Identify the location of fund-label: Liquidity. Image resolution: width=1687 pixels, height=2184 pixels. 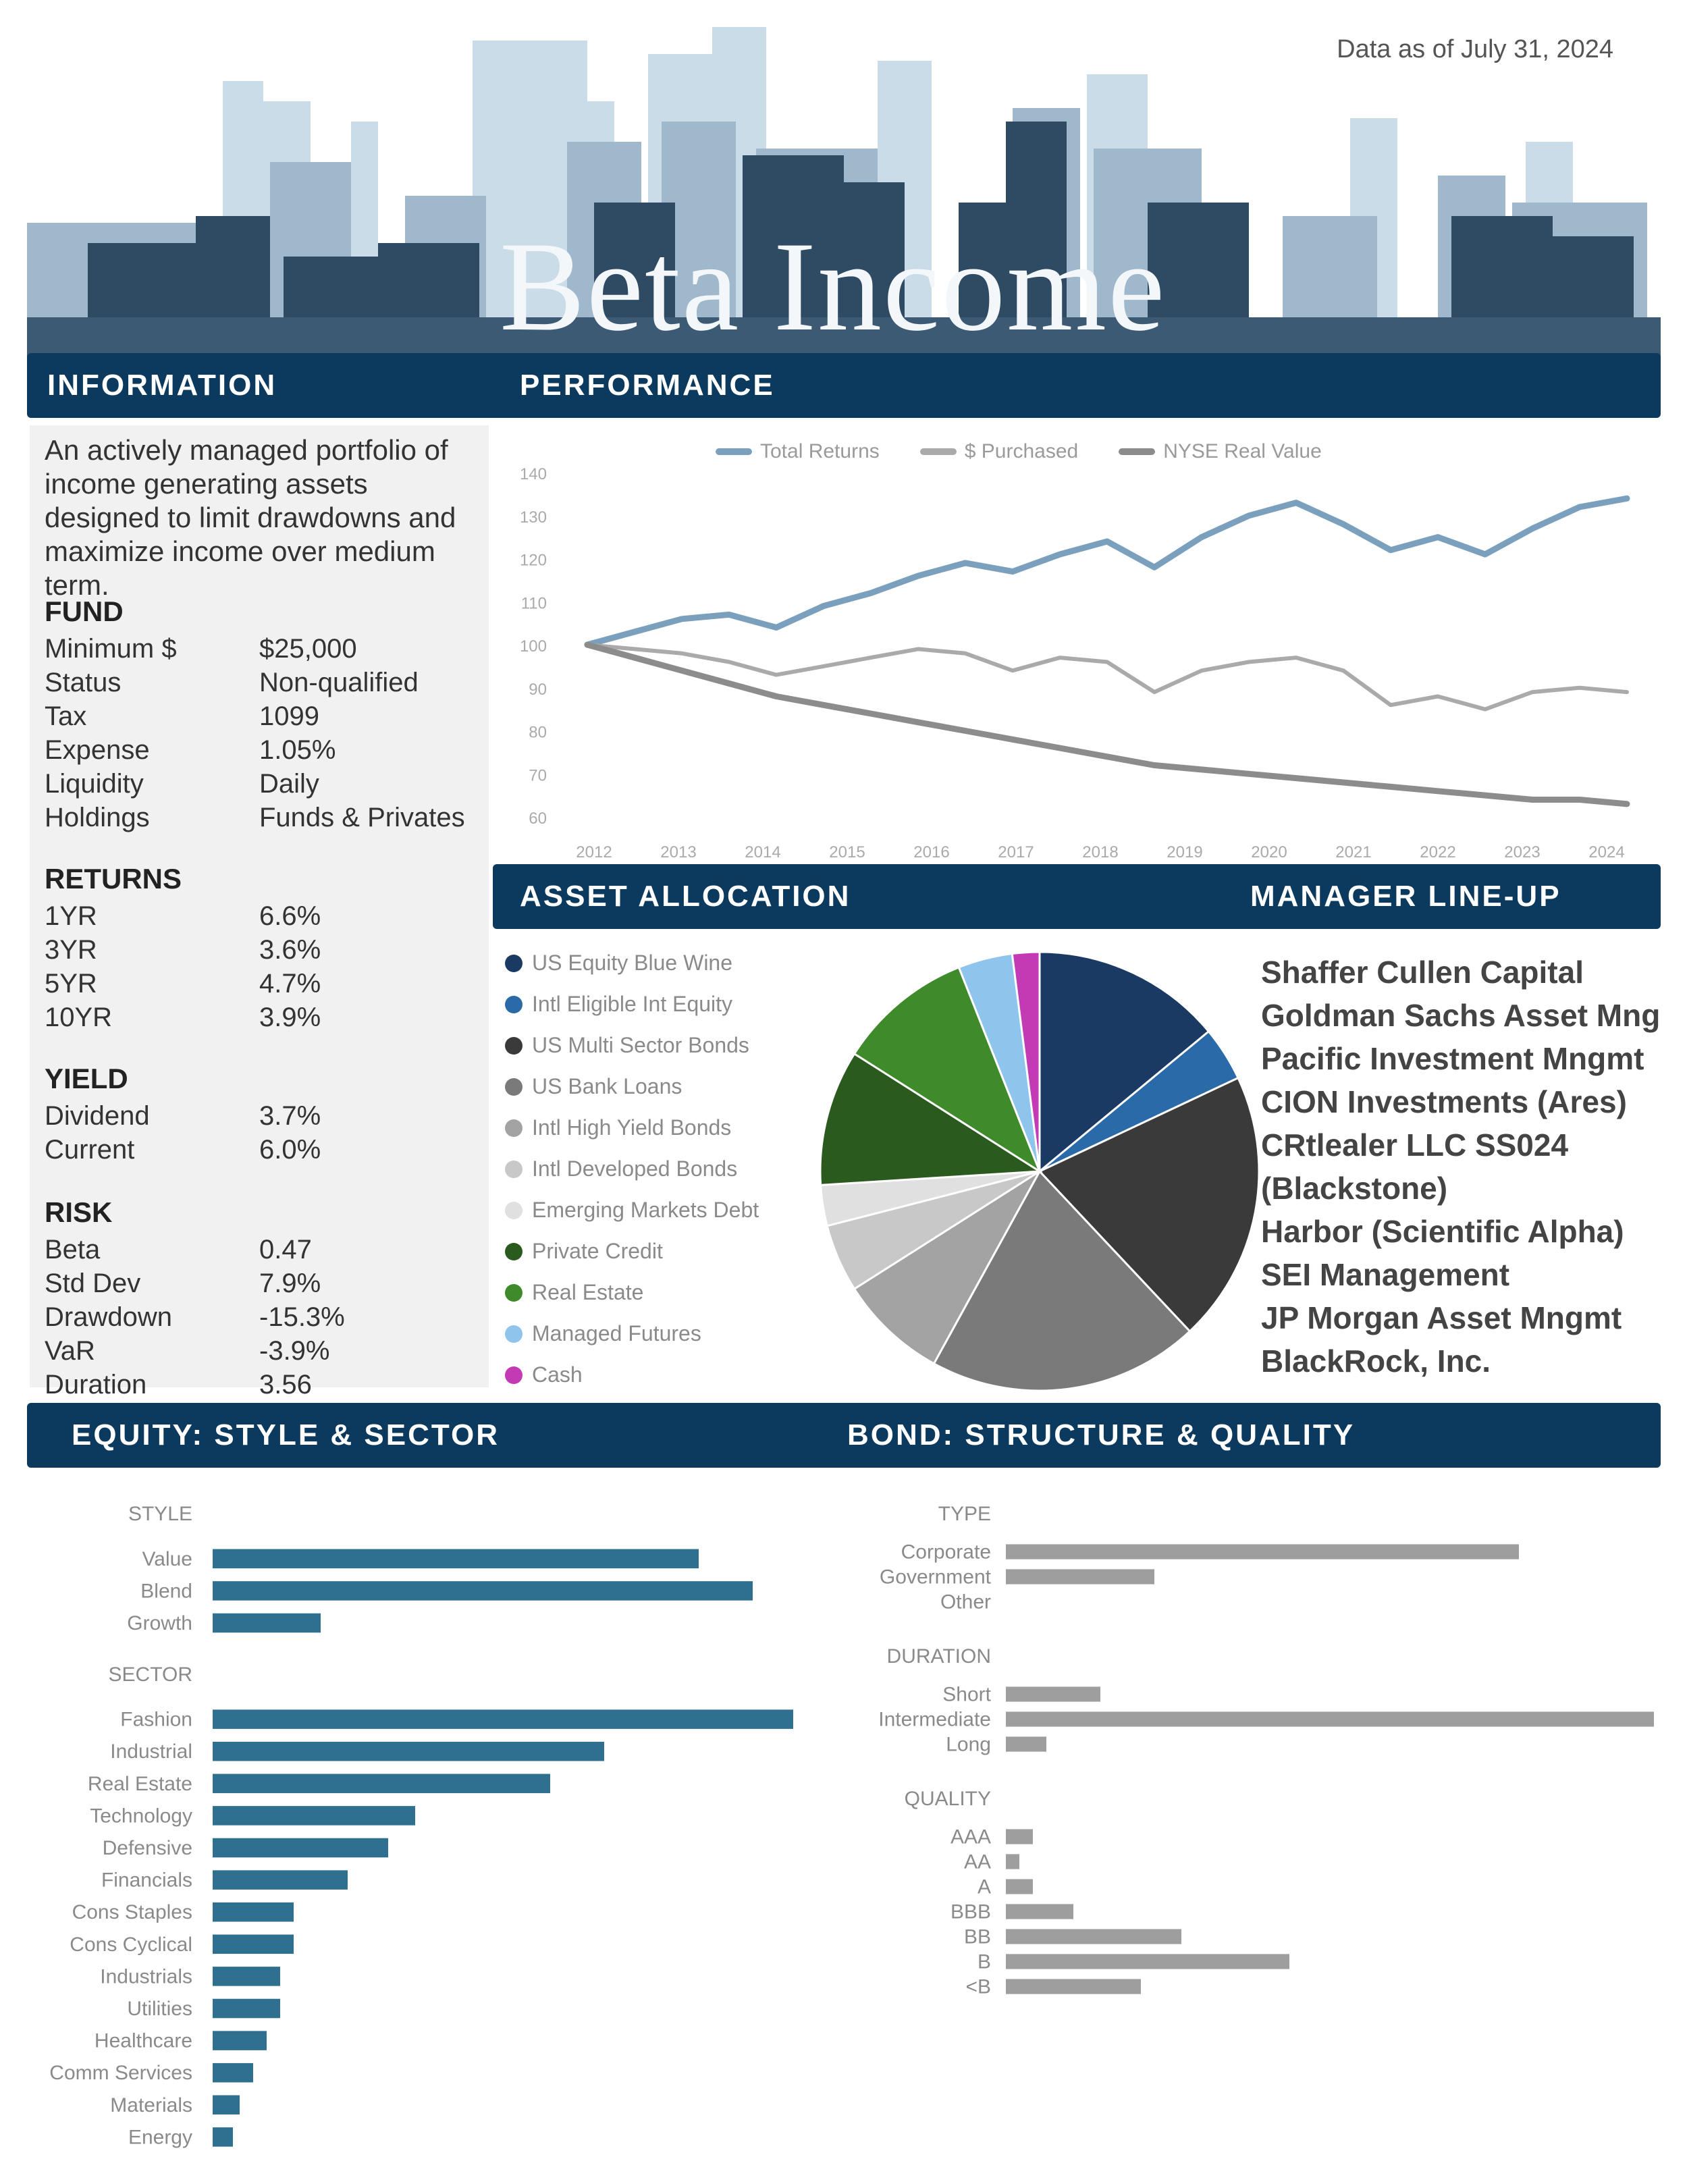
(95, 784).